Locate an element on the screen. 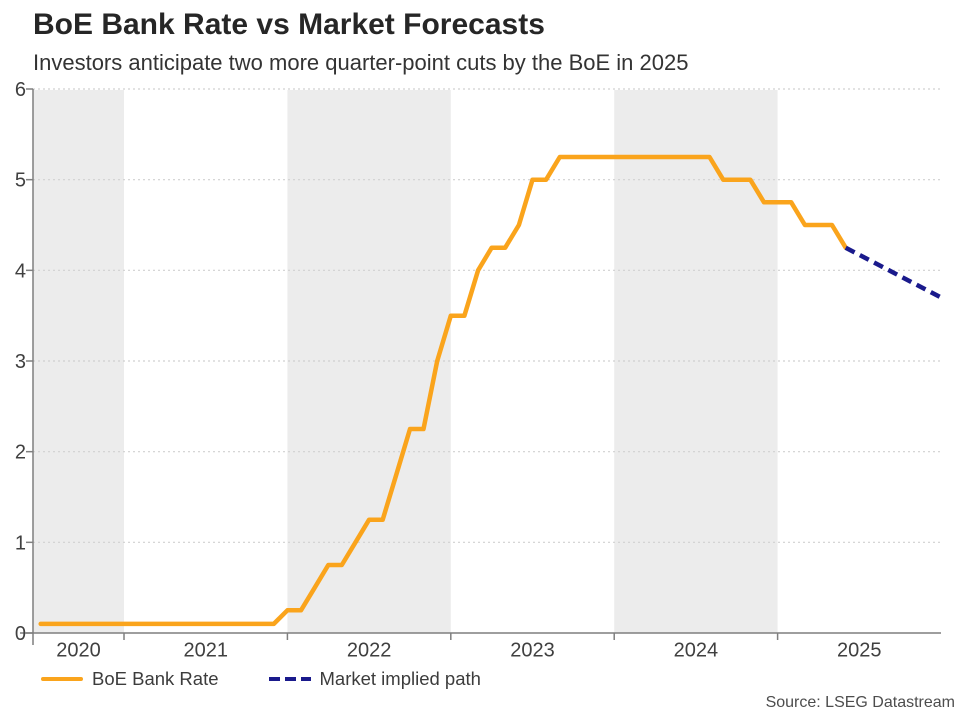  y-tick-label: 0 is located at coordinates (20, 634).